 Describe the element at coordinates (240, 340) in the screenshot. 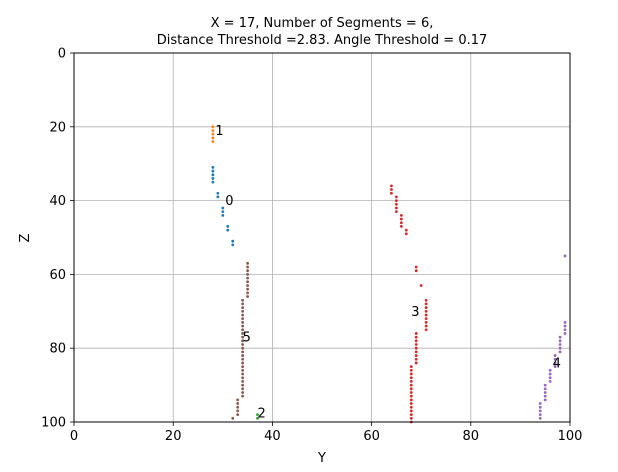

I see `segment-5-points` at that location.